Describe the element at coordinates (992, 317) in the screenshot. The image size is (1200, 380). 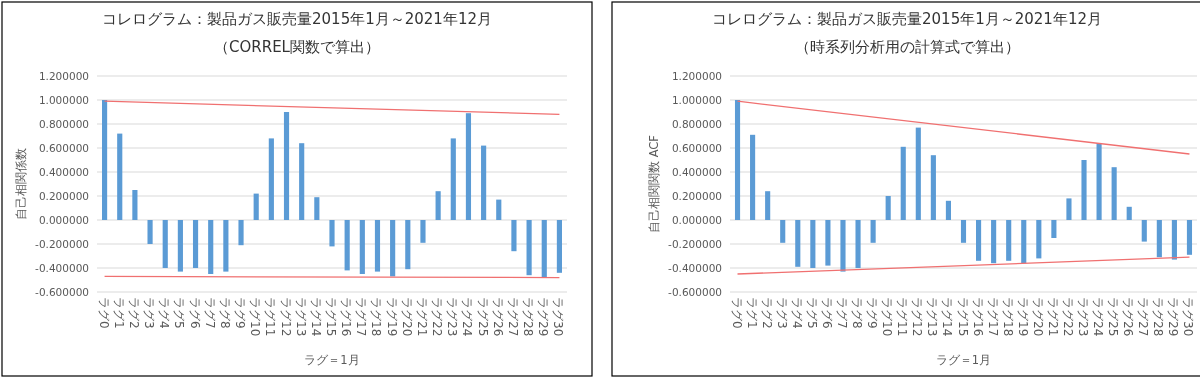
I see `x-tick-label: ラグ17` at that location.